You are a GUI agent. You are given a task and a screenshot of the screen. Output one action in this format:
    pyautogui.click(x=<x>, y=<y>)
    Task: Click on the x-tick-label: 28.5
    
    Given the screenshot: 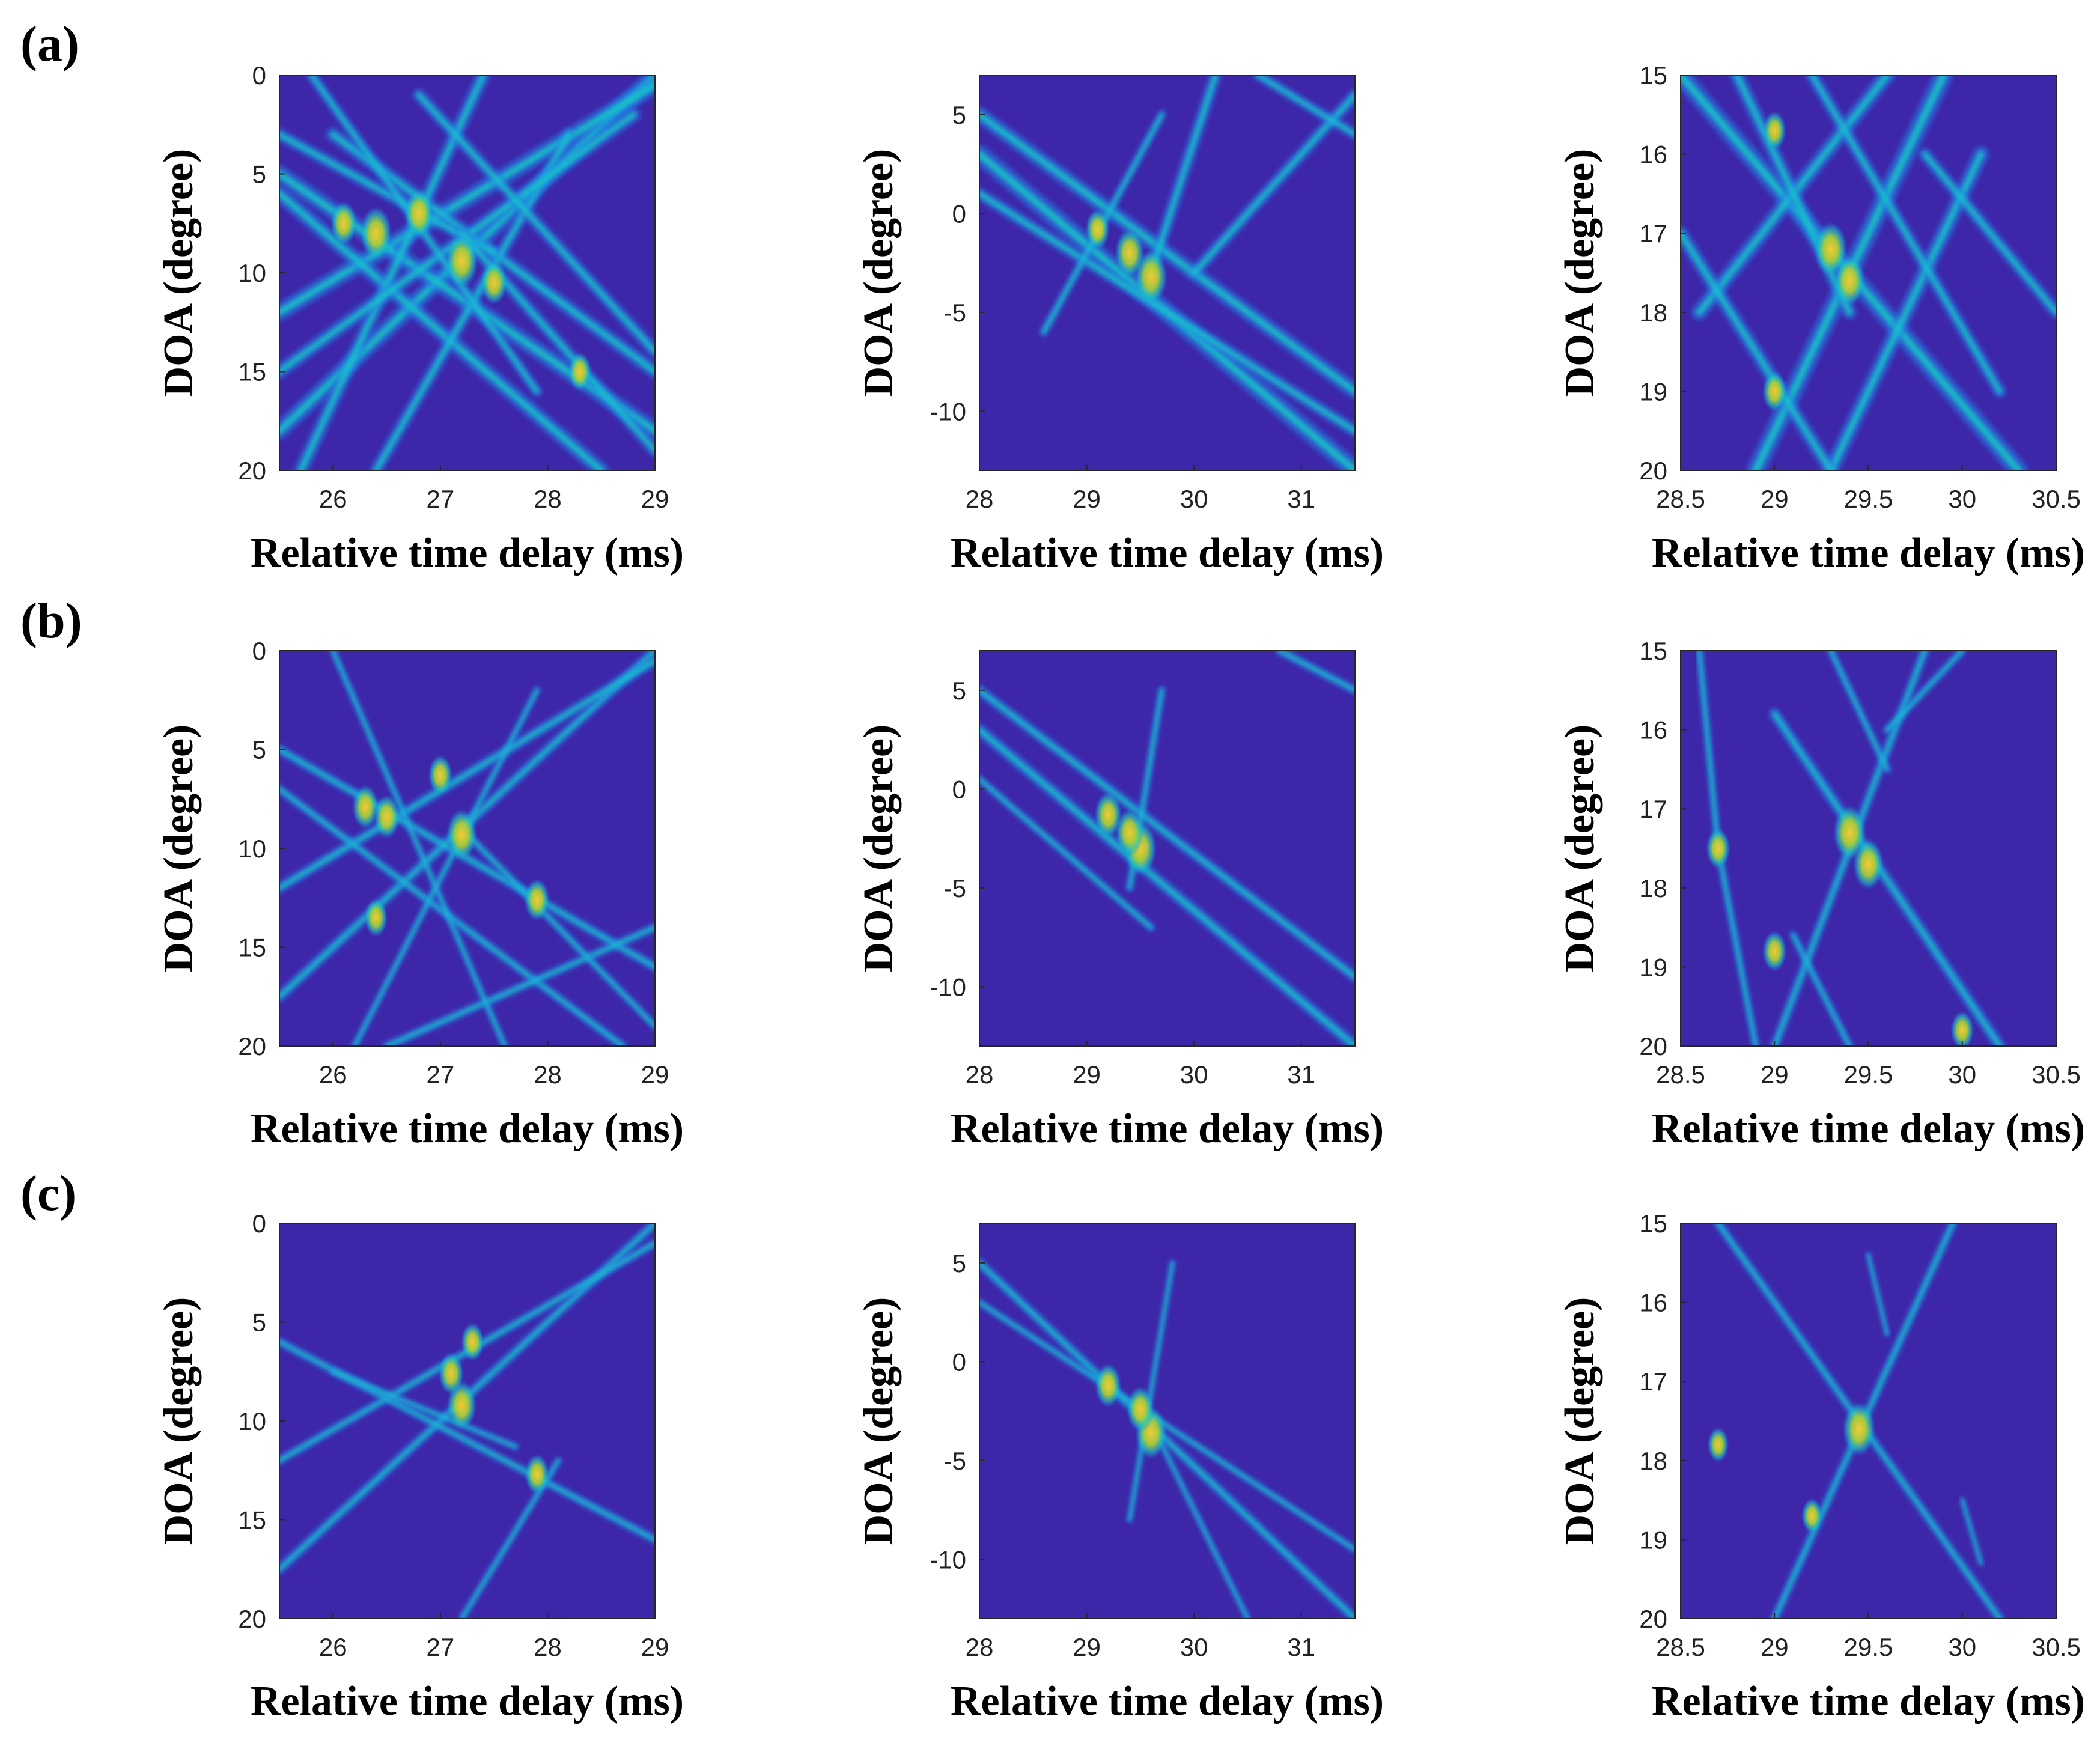 What is the action you would take?
    pyautogui.click(x=1681, y=499)
    